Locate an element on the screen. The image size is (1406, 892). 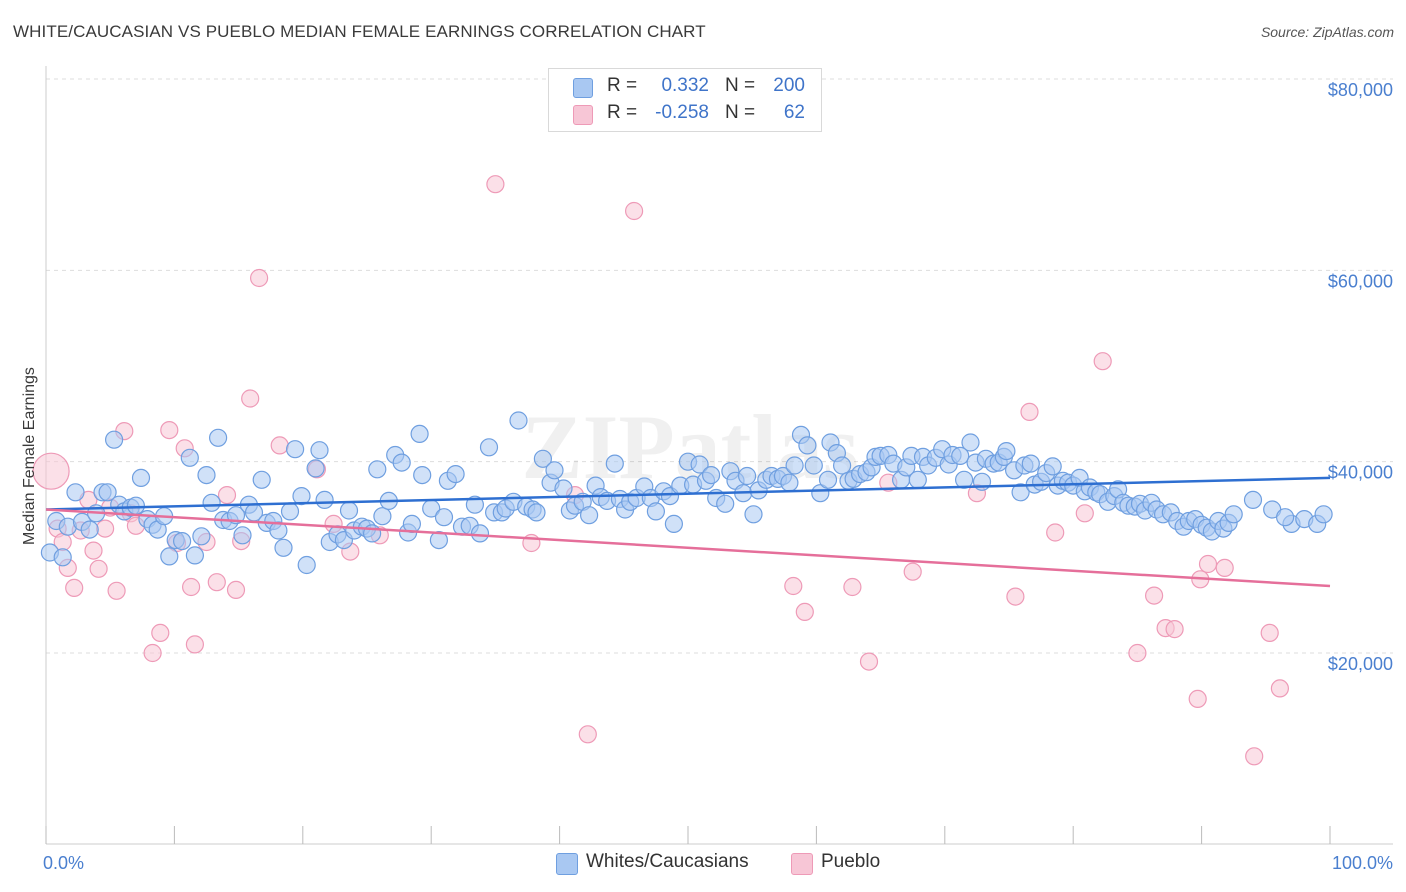
bottom-legend-swatch-white is located at coordinates (567, 864).